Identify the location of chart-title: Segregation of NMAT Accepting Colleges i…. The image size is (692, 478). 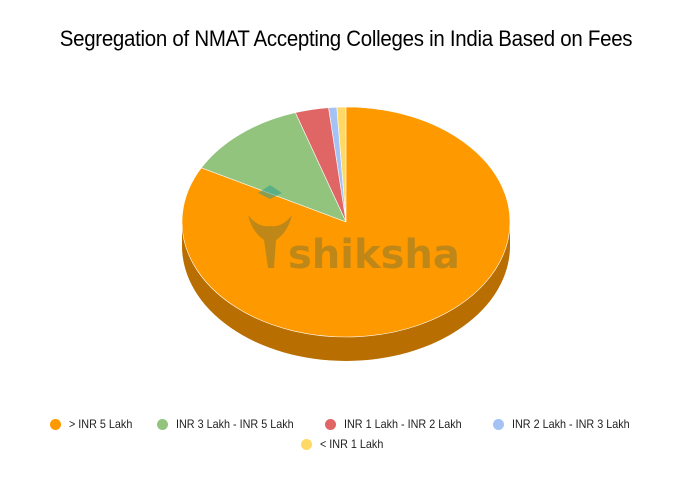
(346, 38).